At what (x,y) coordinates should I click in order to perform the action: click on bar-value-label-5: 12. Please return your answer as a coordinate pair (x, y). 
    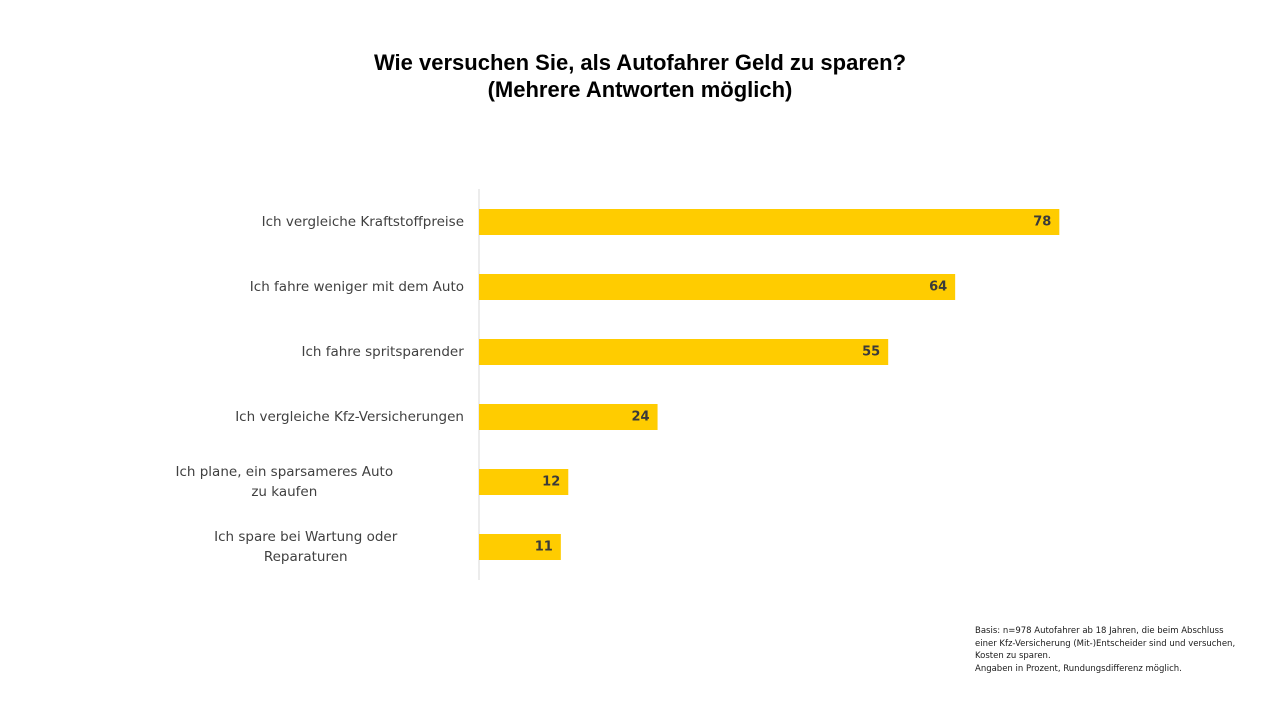
    Looking at the image, I should click on (551, 482).